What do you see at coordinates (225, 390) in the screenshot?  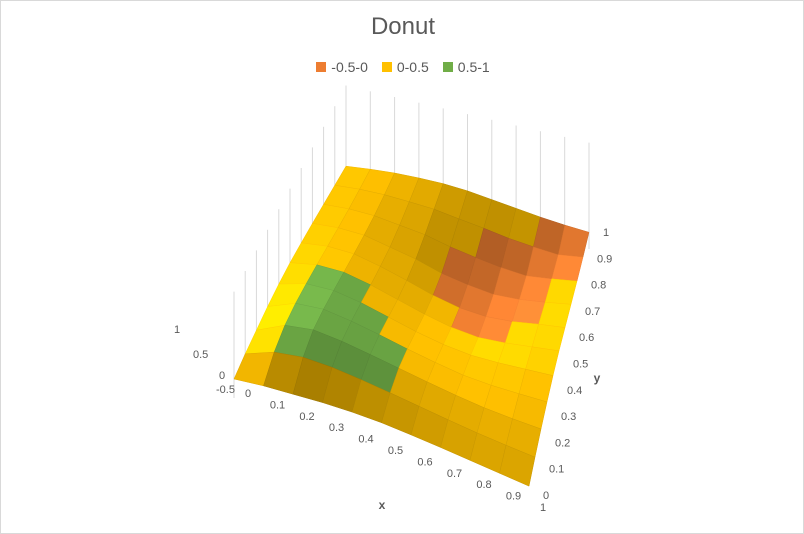 I see `z-tick-label: -0.5` at bounding box center [225, 390].